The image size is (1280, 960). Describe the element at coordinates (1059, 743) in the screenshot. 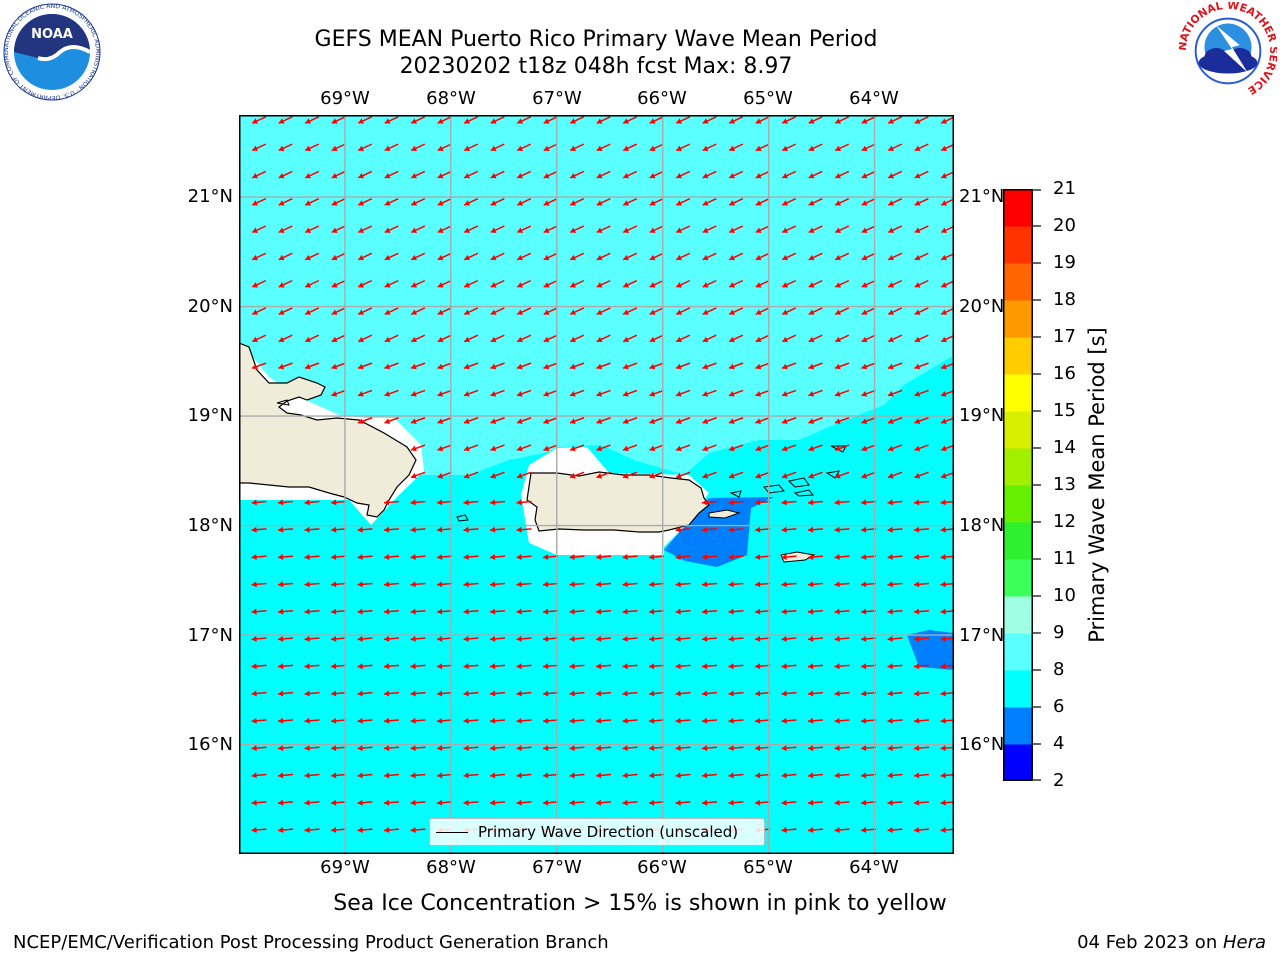

I see `colorbar-tick-label: 4` at that location.